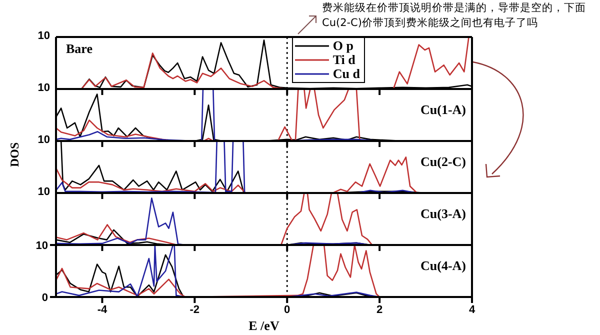  I want to click on legend-label: Cu d, so click(346, 74).